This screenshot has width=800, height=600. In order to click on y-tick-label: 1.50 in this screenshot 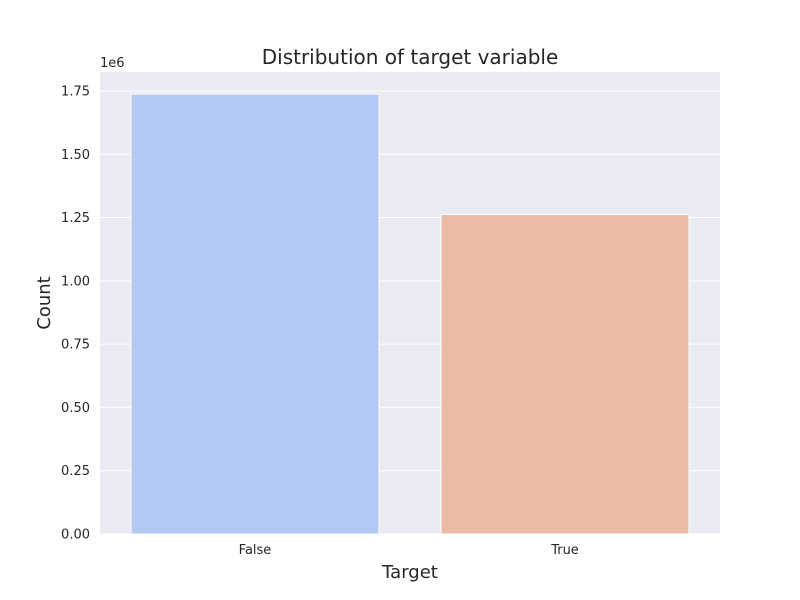, I will do `click(75, 155)`.